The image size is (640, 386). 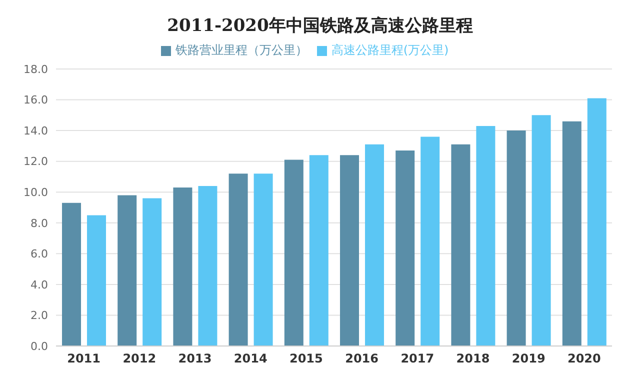 What do you see at coordinates (84, 359) in the screenshot?
I see `x-tick-label: 2011` at bounding box center [84, 359].